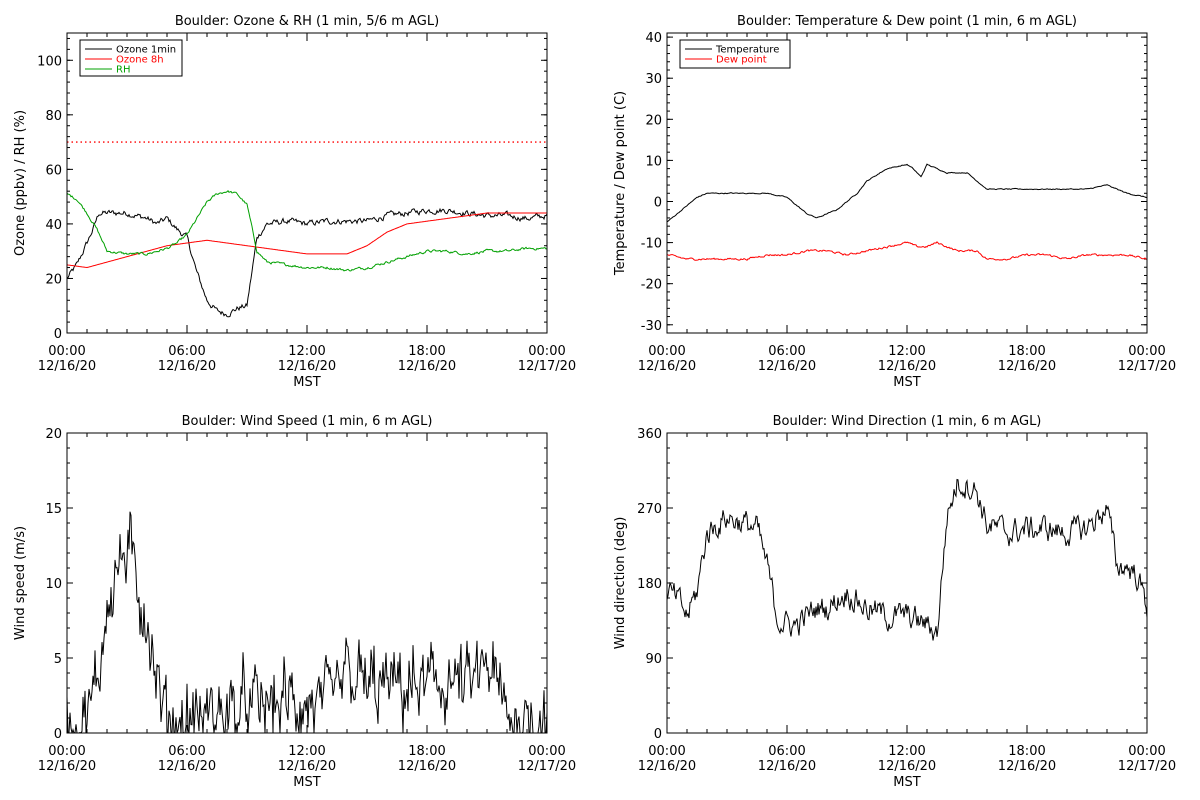 This screenshot has width=1200, height=800. I want to click on y-tick-label: 15, so click(53, 509).